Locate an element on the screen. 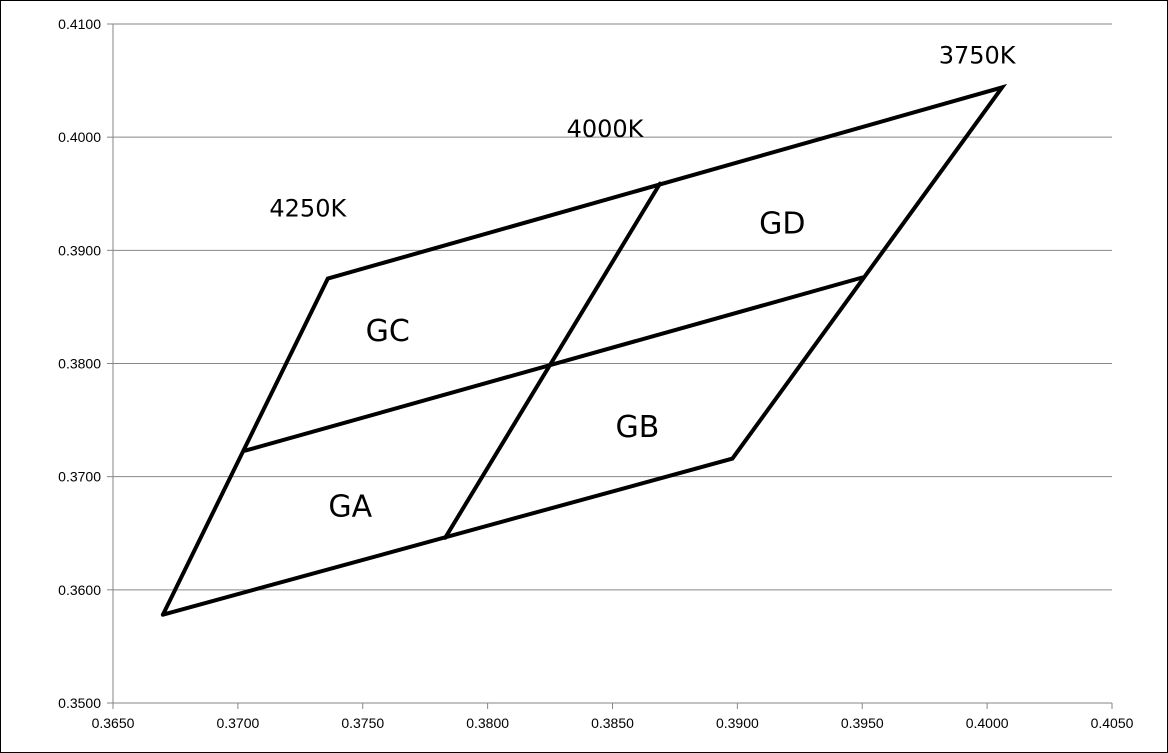  x-tick-label: 0.3650 is located at coordinates (113, 723).